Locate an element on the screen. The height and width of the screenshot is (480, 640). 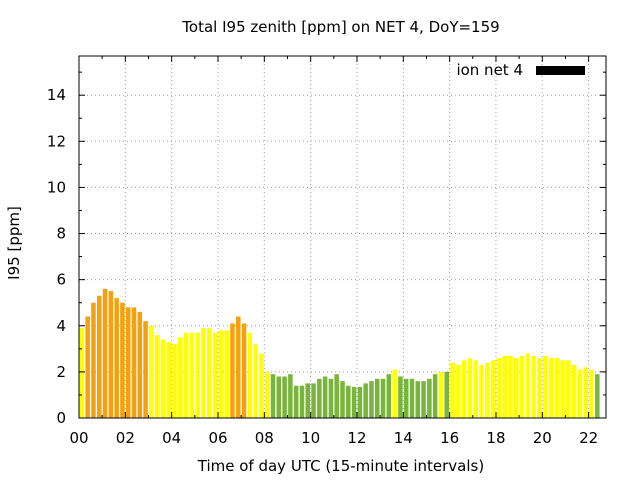
legend-swatch is located at coordinates (560, 70).